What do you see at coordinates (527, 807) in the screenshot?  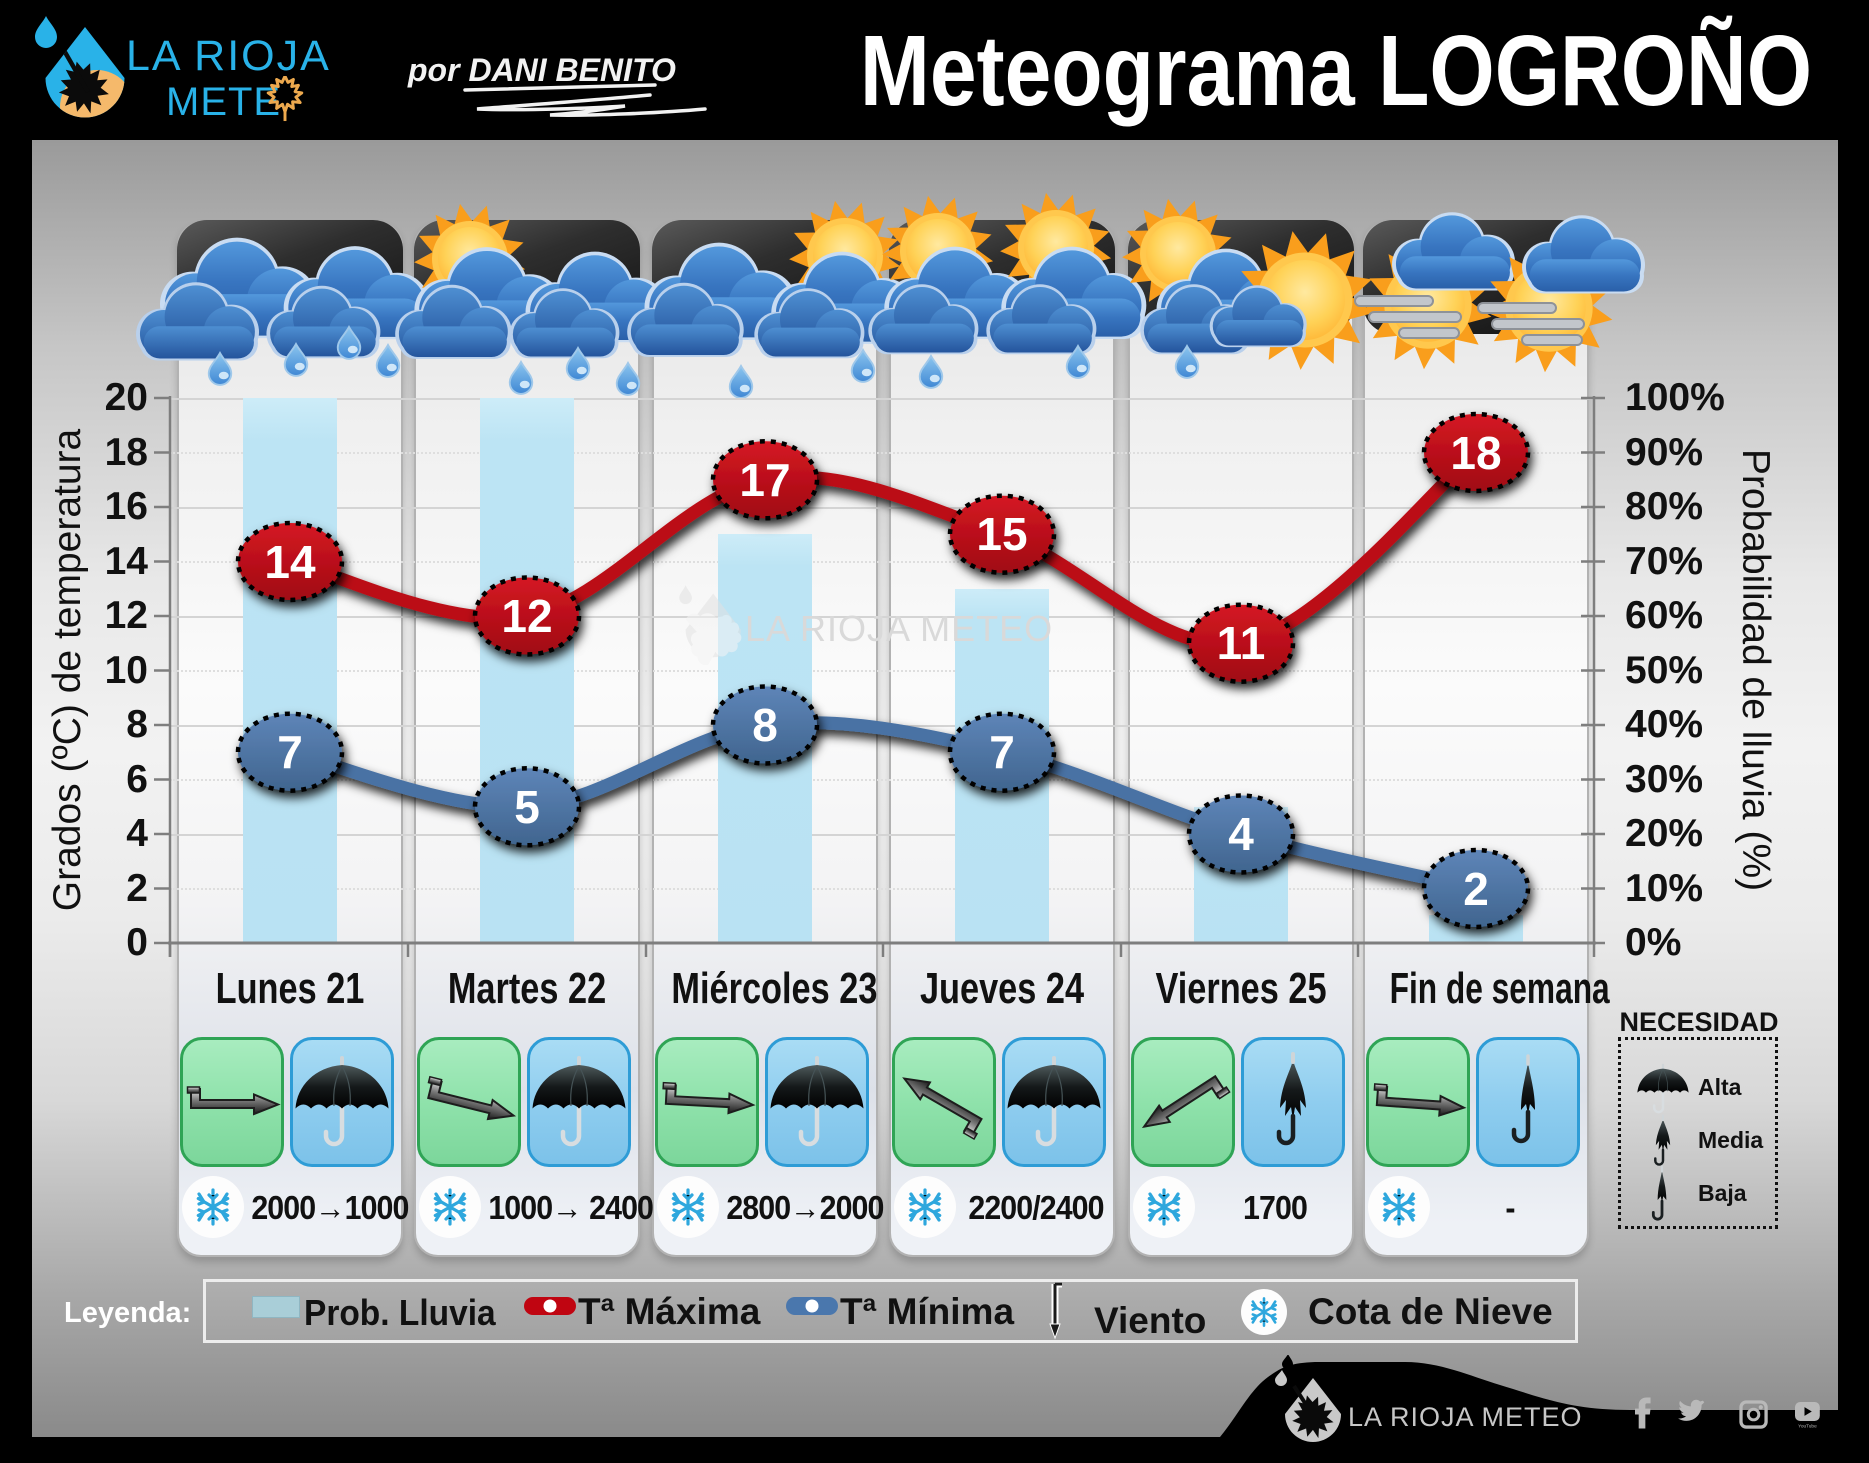 I see `svg-text: 5` at bounding box center [527, 807].